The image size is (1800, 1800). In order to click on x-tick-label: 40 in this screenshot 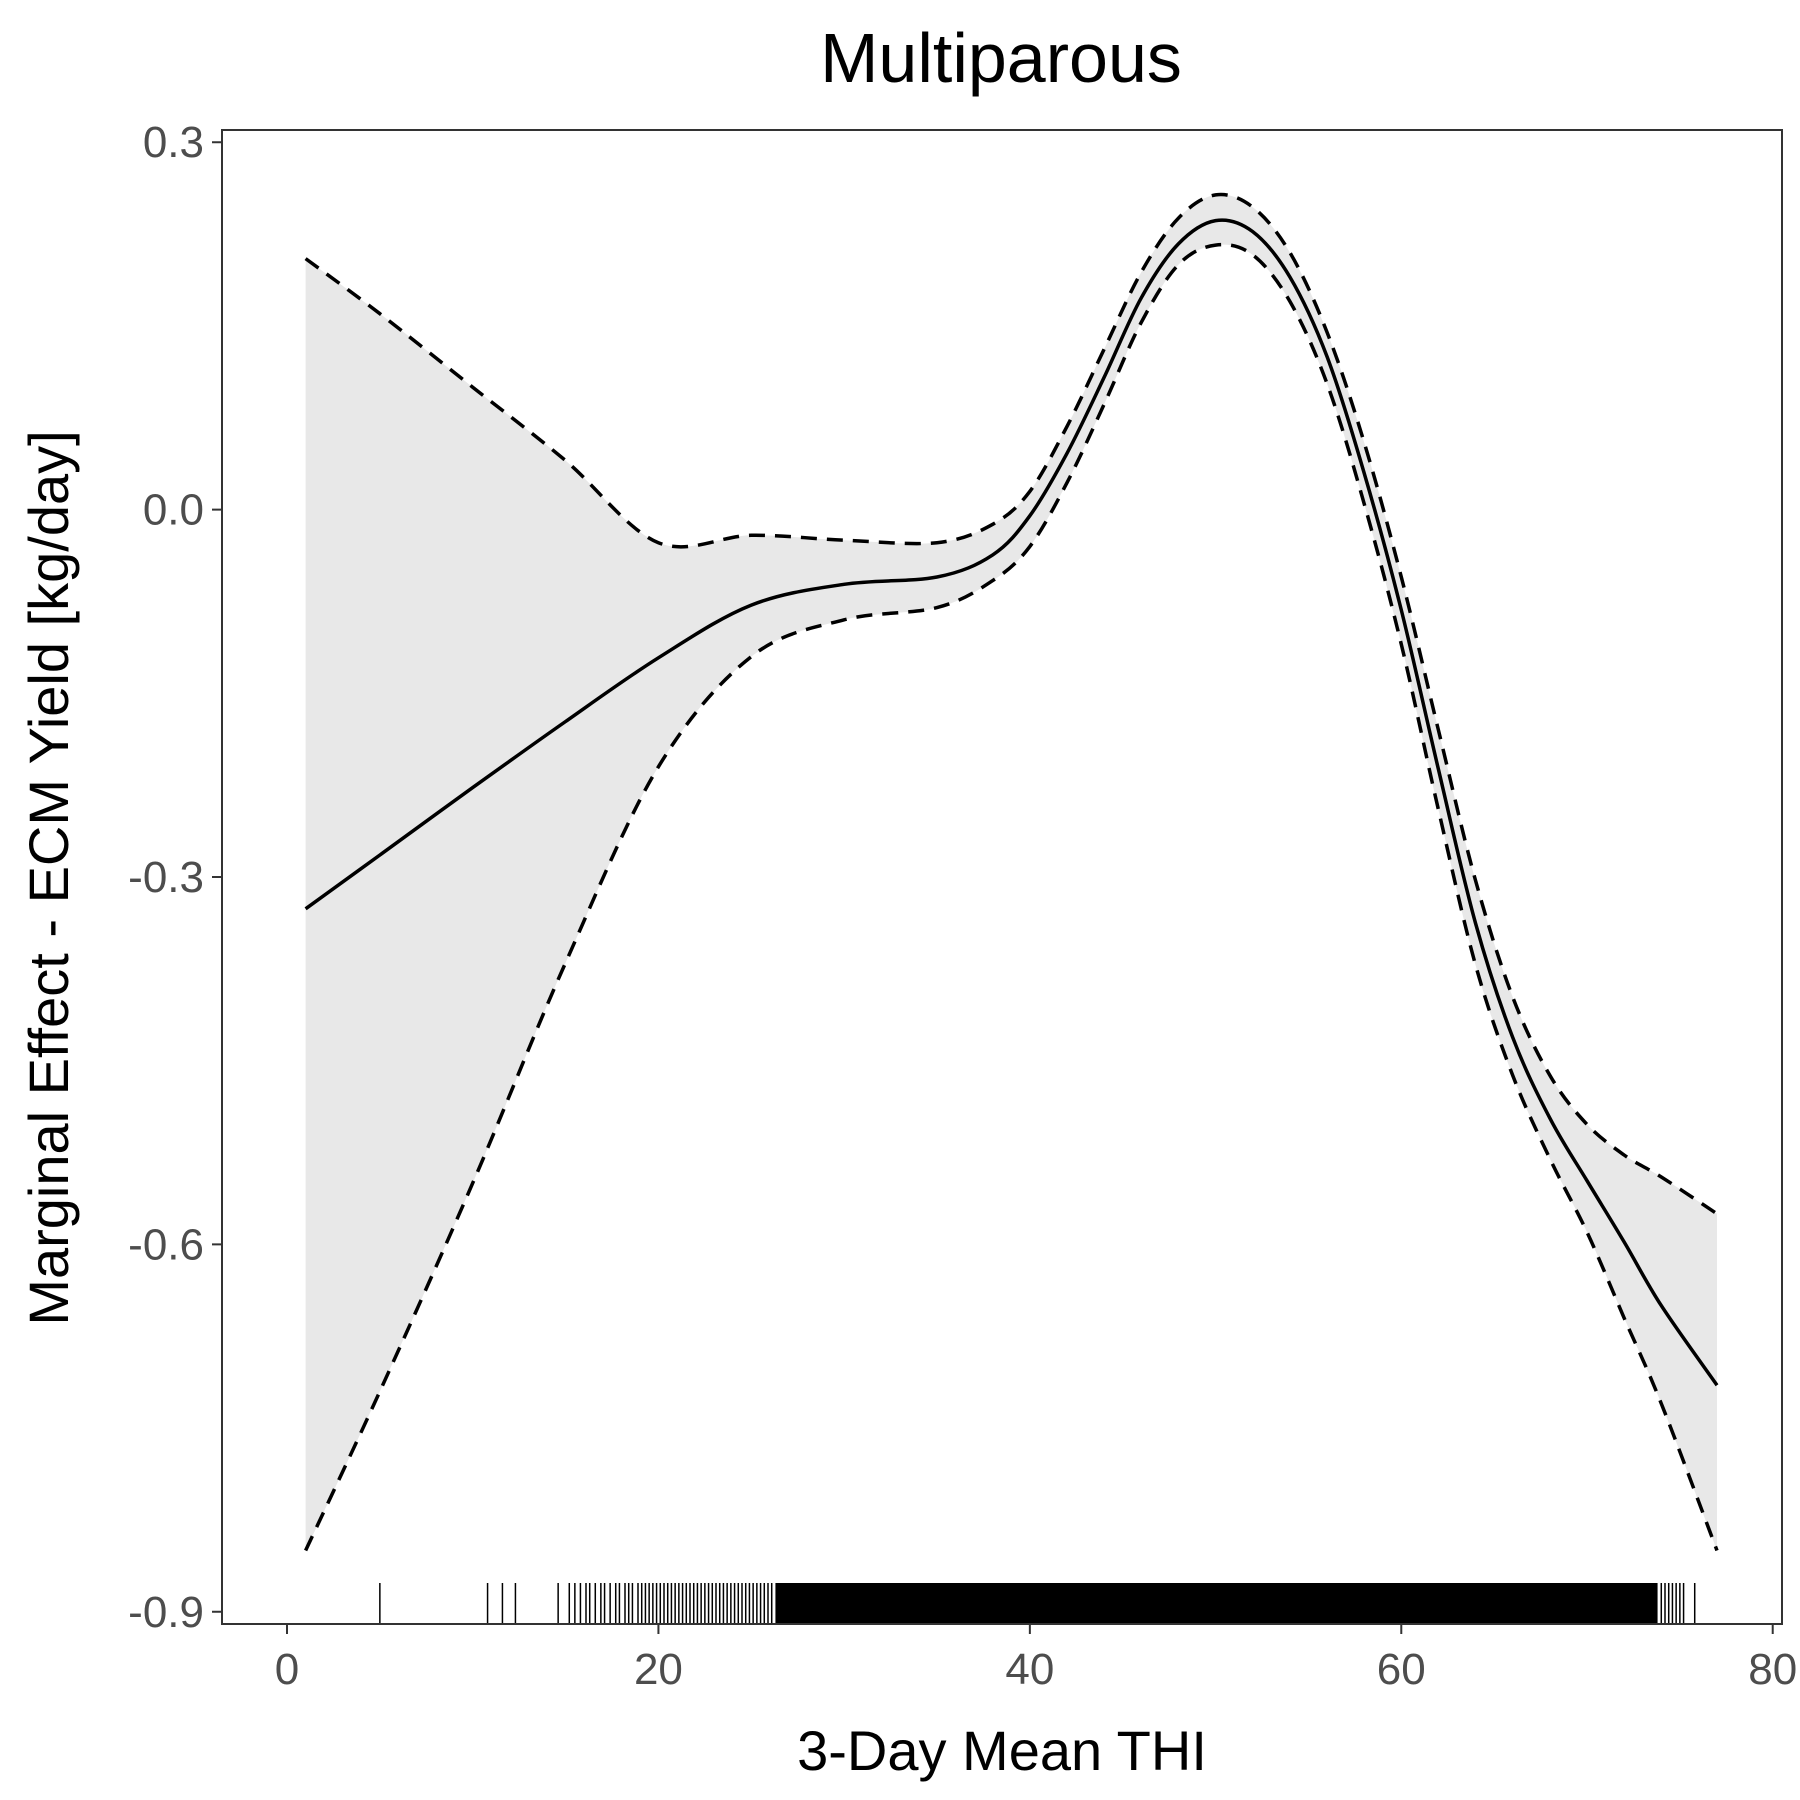, I will do `click(1029, 1669)`.